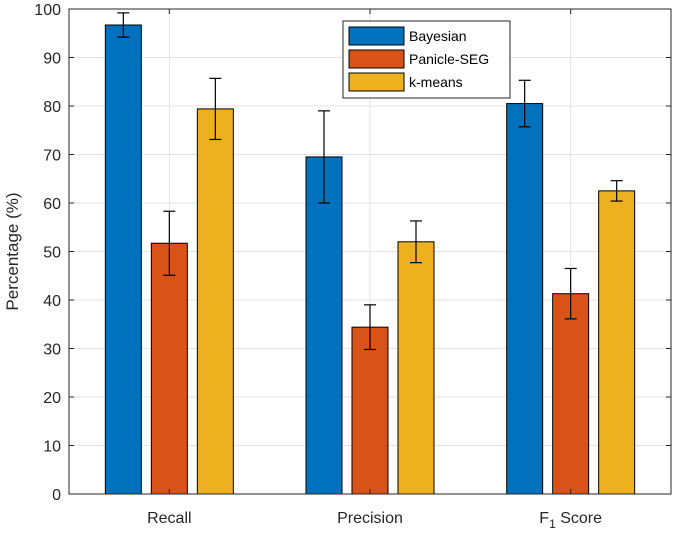 The width and height of the screenshot is (685, 533). I want to click on y-axis-title: Percentage (%), so click(12, 251).